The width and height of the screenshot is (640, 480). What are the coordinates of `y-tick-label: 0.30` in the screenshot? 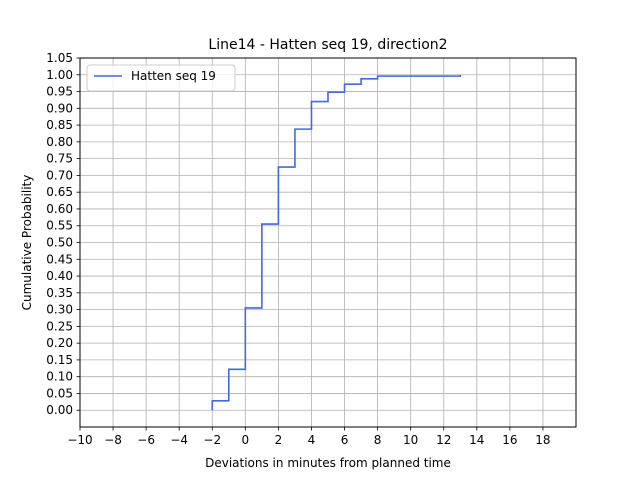 It's located at (59, 310).